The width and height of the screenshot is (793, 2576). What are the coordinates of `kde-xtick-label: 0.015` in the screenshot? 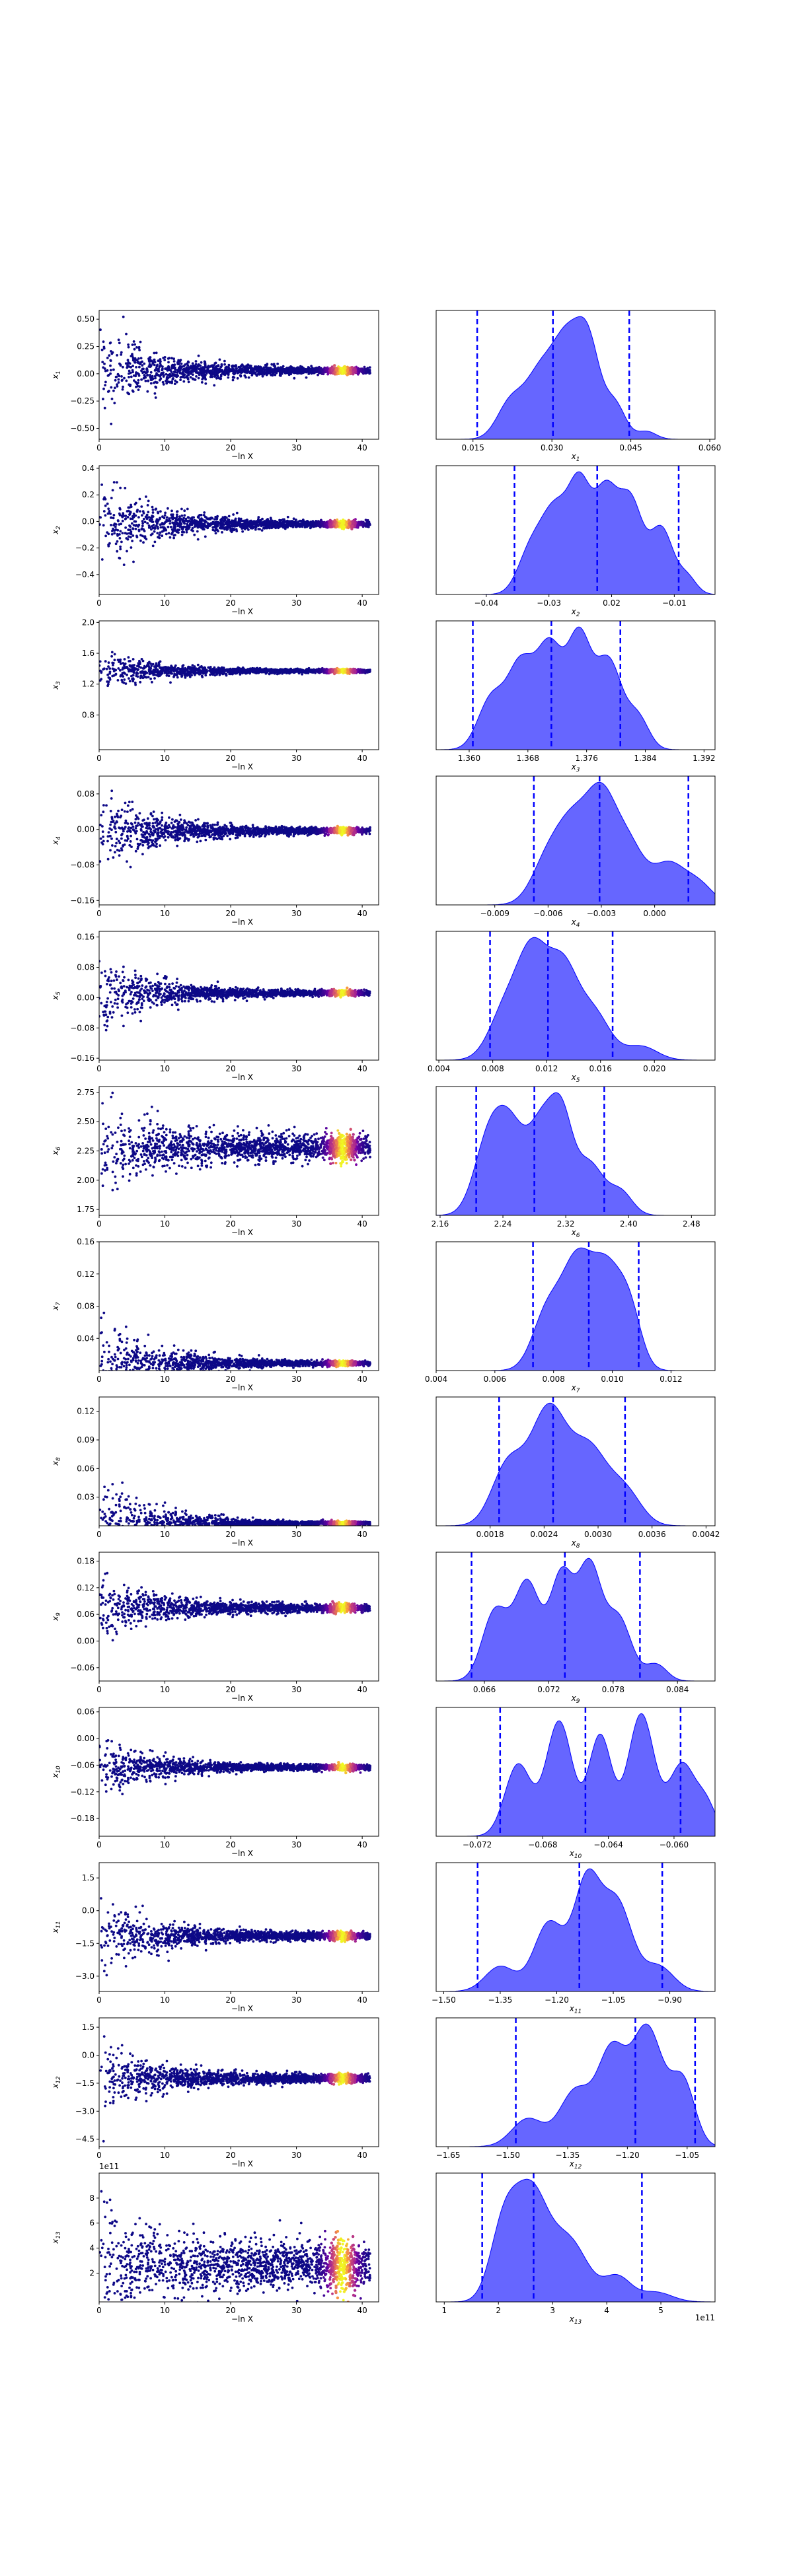 It's located at (473, 448).